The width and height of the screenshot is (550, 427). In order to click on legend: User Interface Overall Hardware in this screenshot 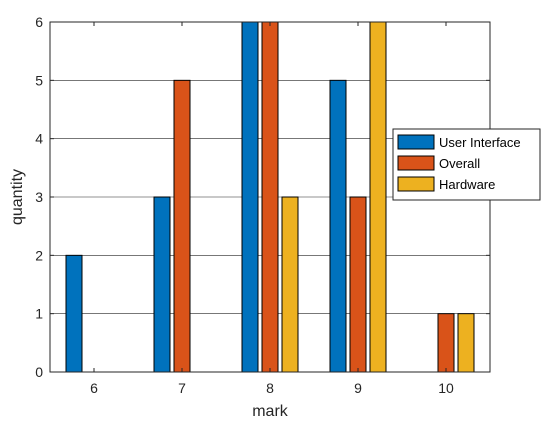, I will do `click(466, 164)`.